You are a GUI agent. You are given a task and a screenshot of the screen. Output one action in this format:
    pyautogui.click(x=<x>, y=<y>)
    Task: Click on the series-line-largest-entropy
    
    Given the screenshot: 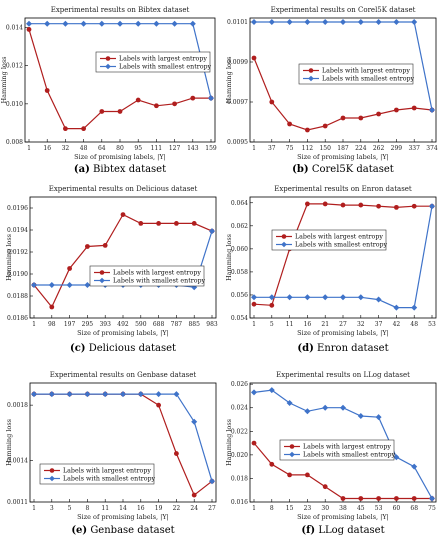 What is the action you would take?
    pyautogui.click(x=123, y=261)
    